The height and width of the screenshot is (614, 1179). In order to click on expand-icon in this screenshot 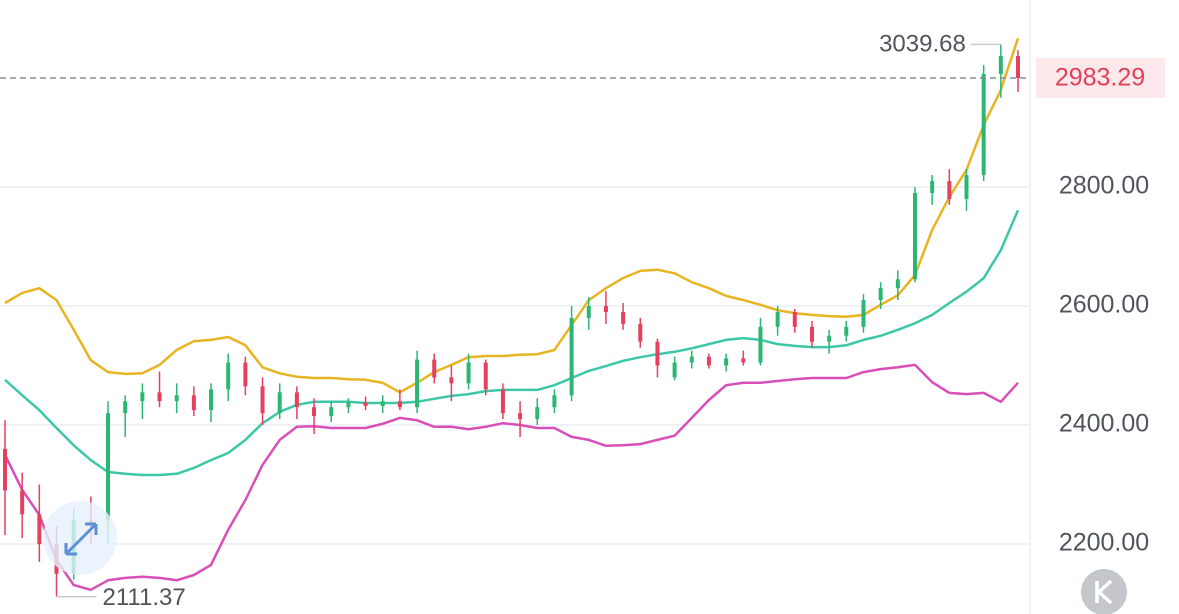, I will do `click(81, 539)`.